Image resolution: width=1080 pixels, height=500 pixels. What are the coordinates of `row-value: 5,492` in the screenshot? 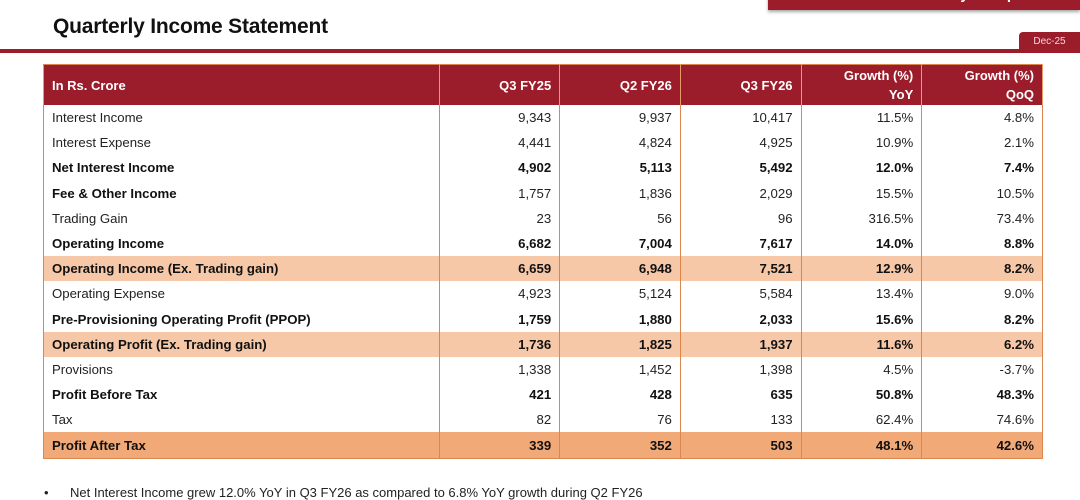 It's located at (740, 168).